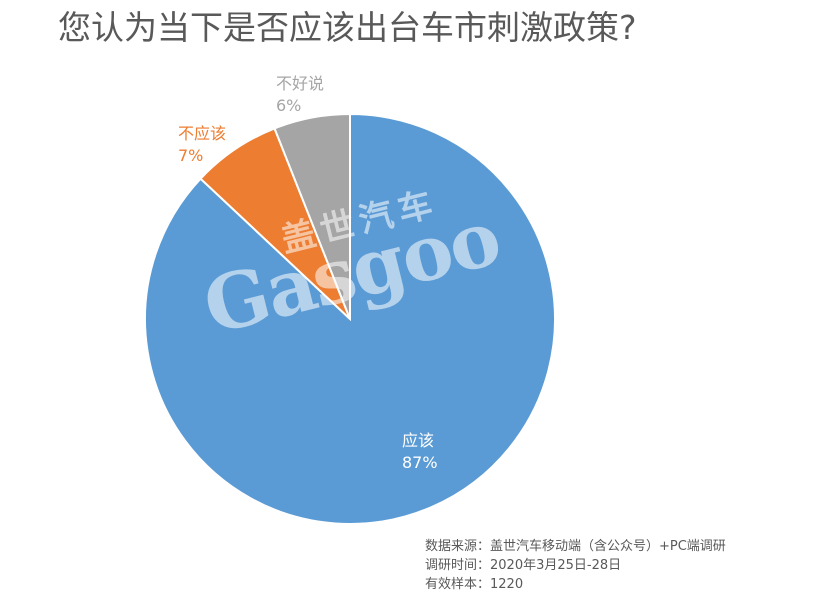 This screenshot has width=820, height=610. What do you see at coordinates (289, 105) in the screenshot?
I see `slice-label-unsure-value: 6%` at bounding box center [289, 105].